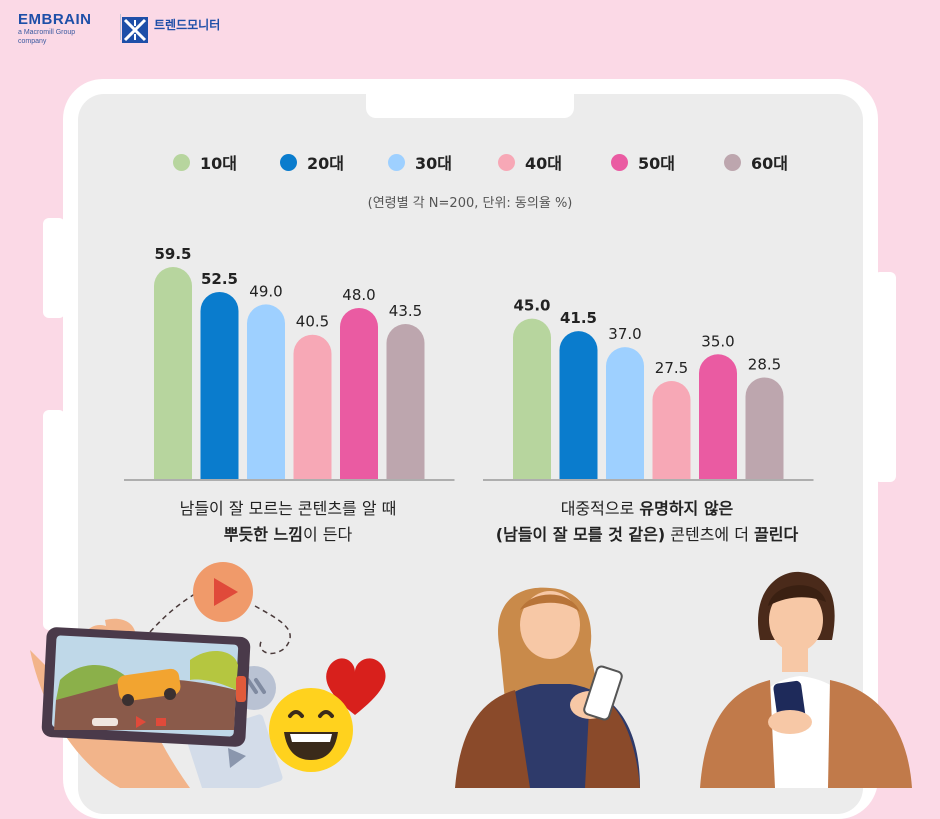 The width and height of the screenshot is (940, 819). I want to click on caption-line: 남들이 잘 모르는 콘텐츠를 알 때, so click(288, 508).